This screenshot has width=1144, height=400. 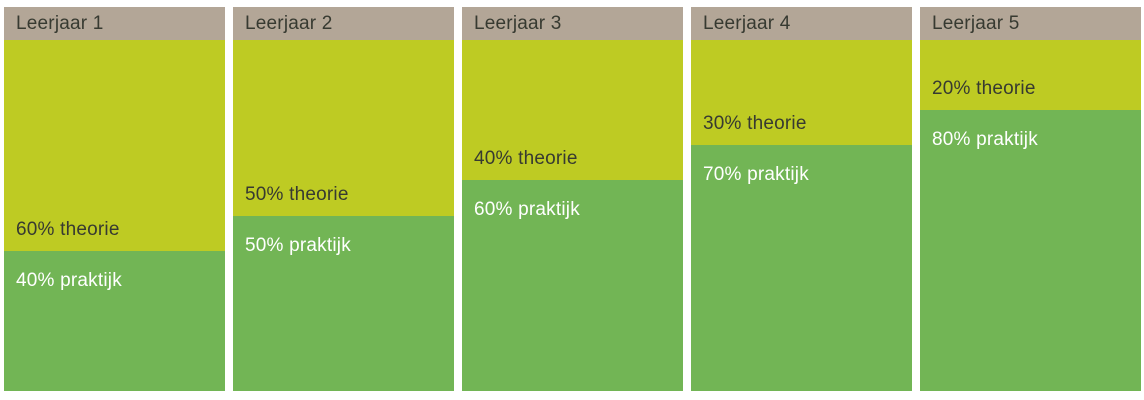 What do you see at coordinates (68, 229) in the screenshot?
I see `theorie-label: 60% theorie` at bounding box center [68, 229].